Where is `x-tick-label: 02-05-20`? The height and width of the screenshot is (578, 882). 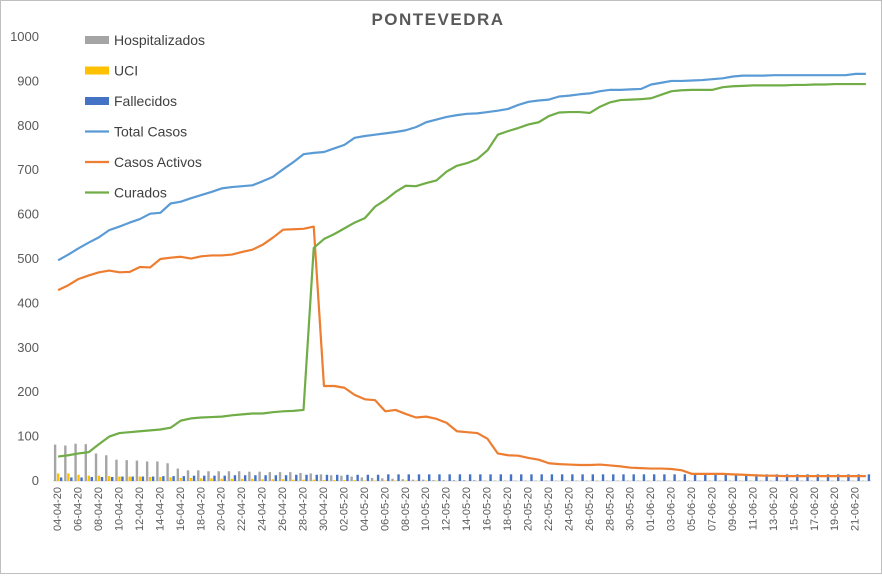
x-tick-label: 02-05-20 is located at coordinates (344, 509).